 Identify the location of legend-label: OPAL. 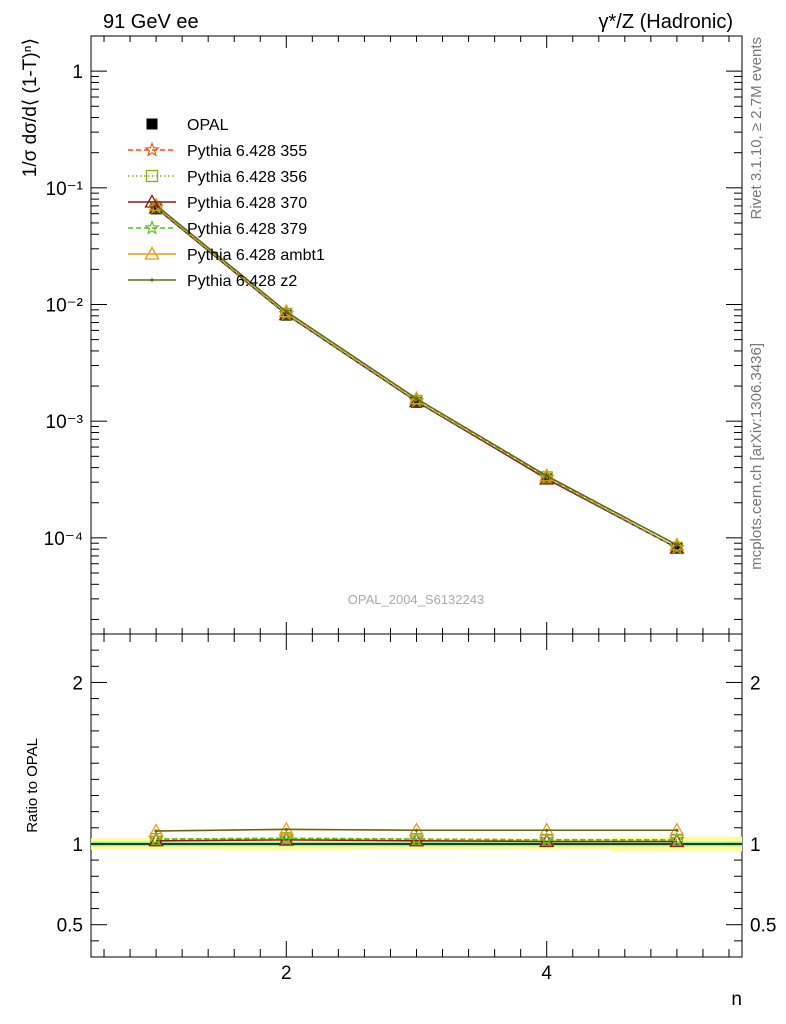
(208, 125).